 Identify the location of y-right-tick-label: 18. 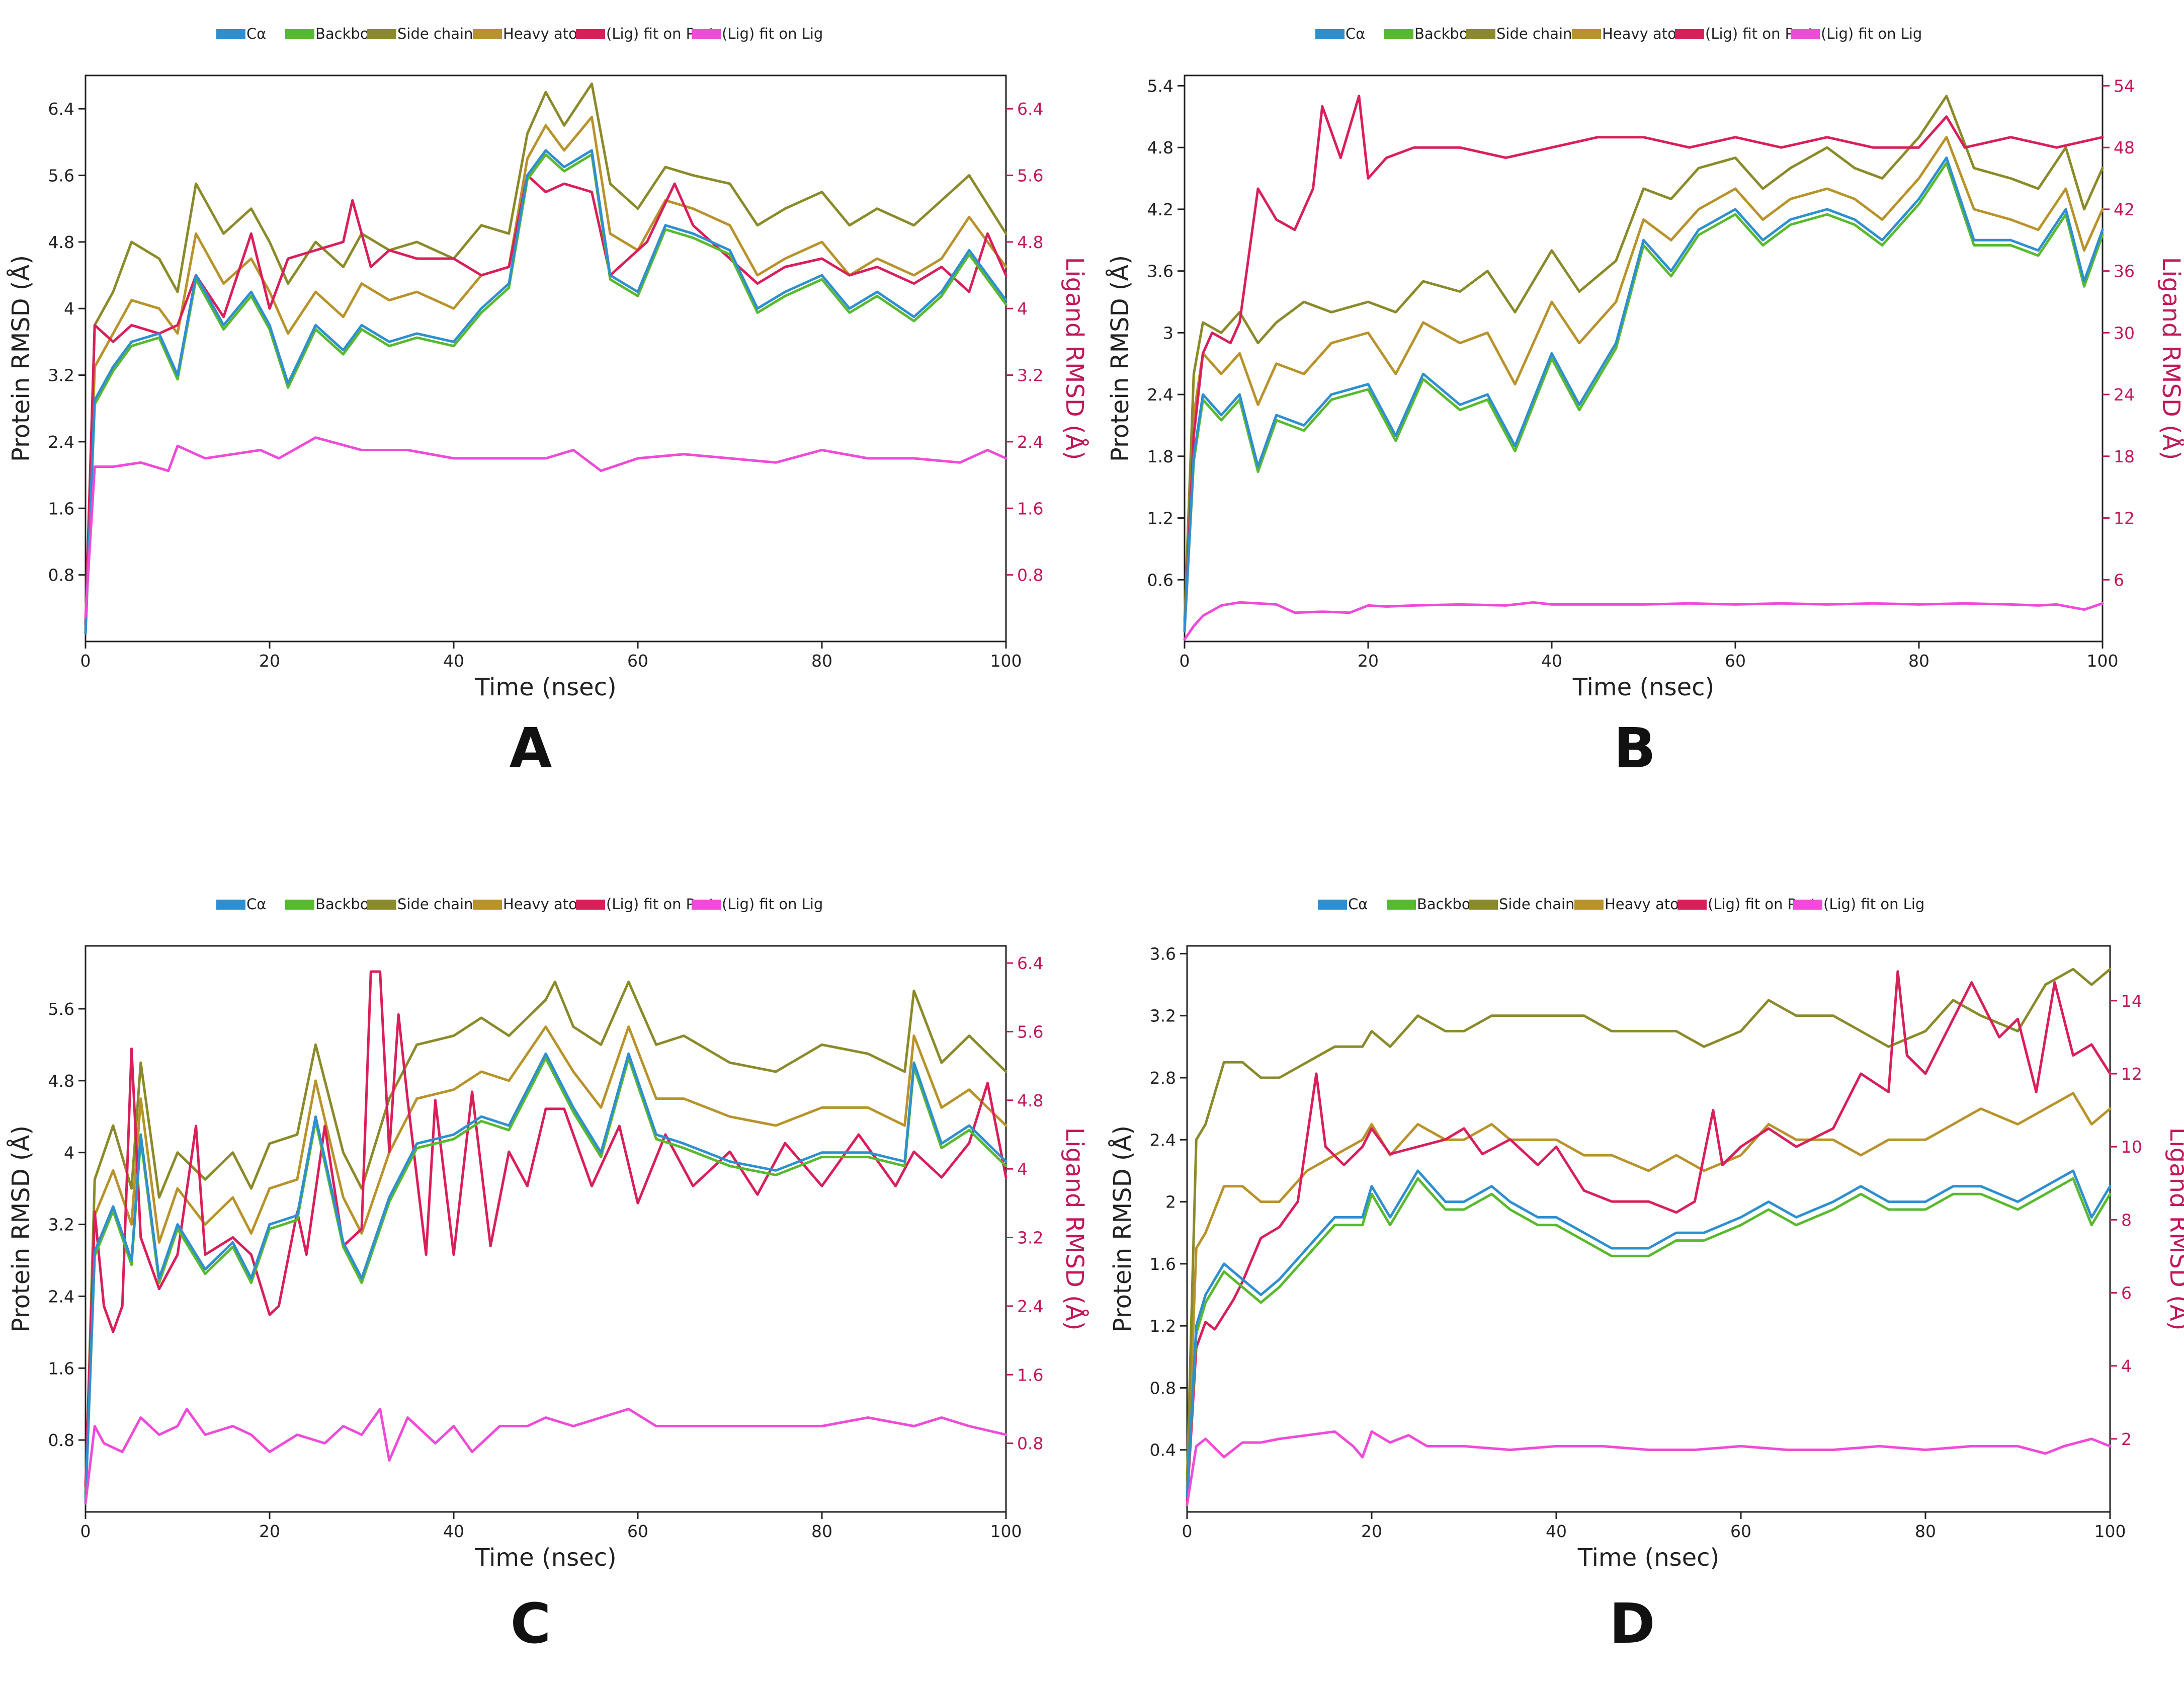
(2124, 456).